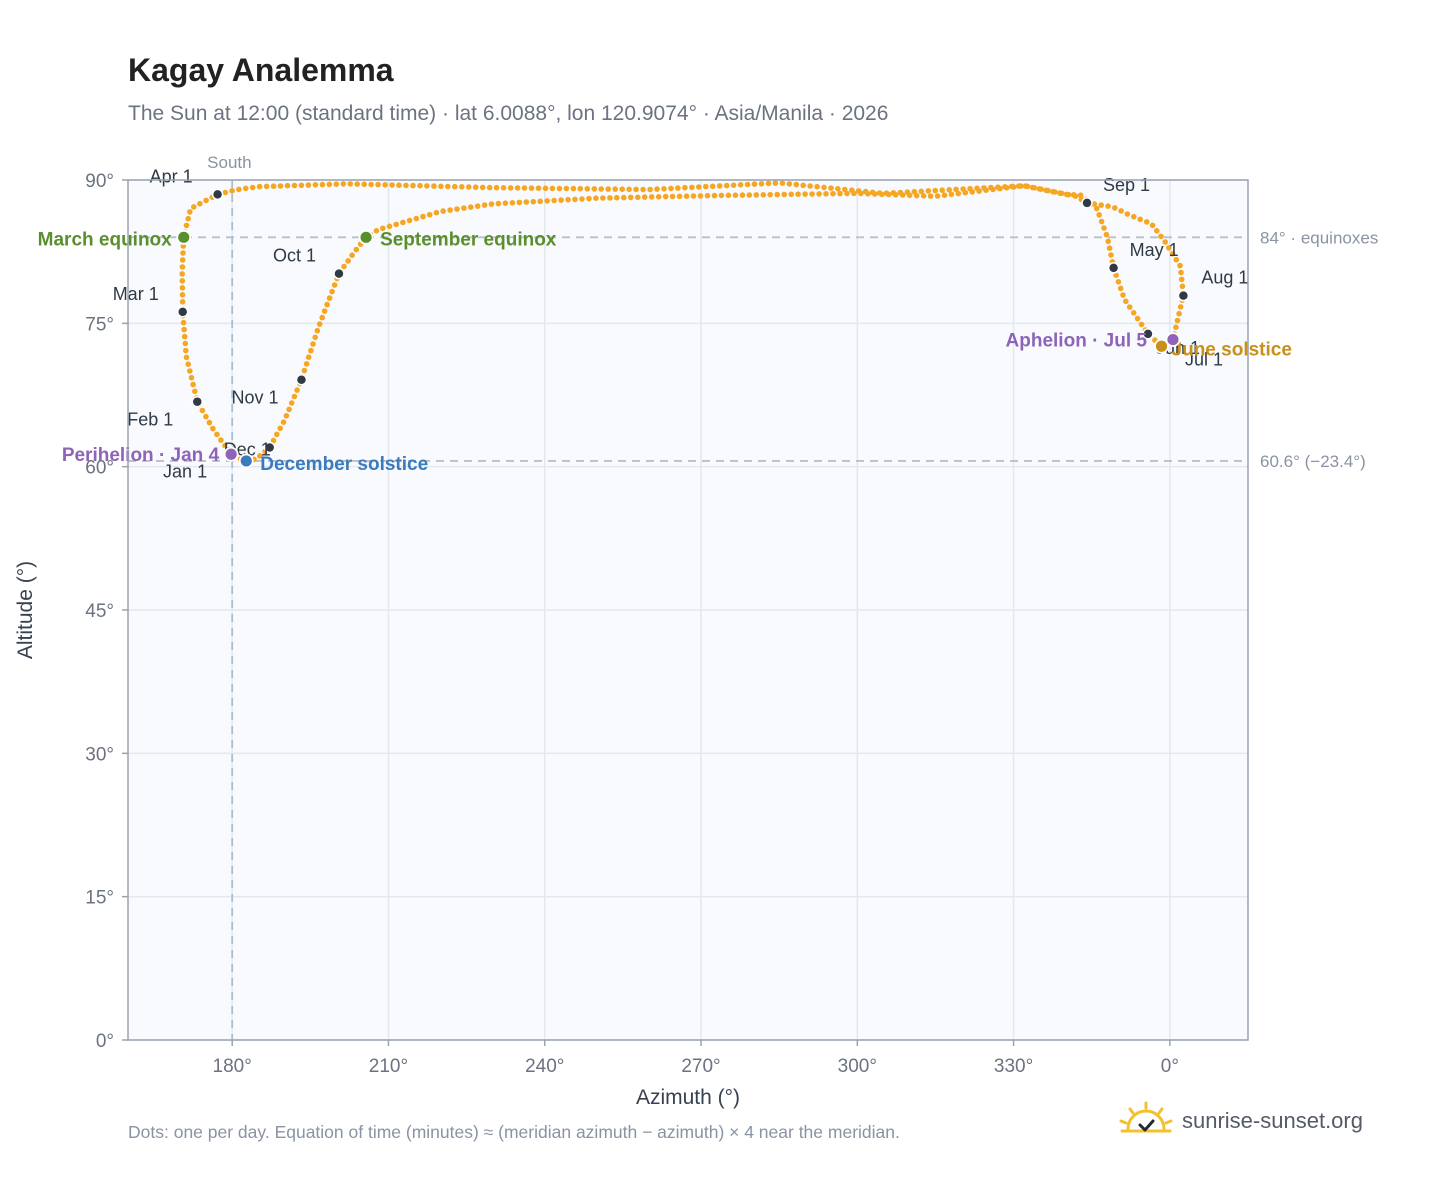 The image size is (1448, 1188). What do you see at coordinates (136, 294) in the screenshot?
I see `month-label: Mar 1` at bounding box center [136, 294].